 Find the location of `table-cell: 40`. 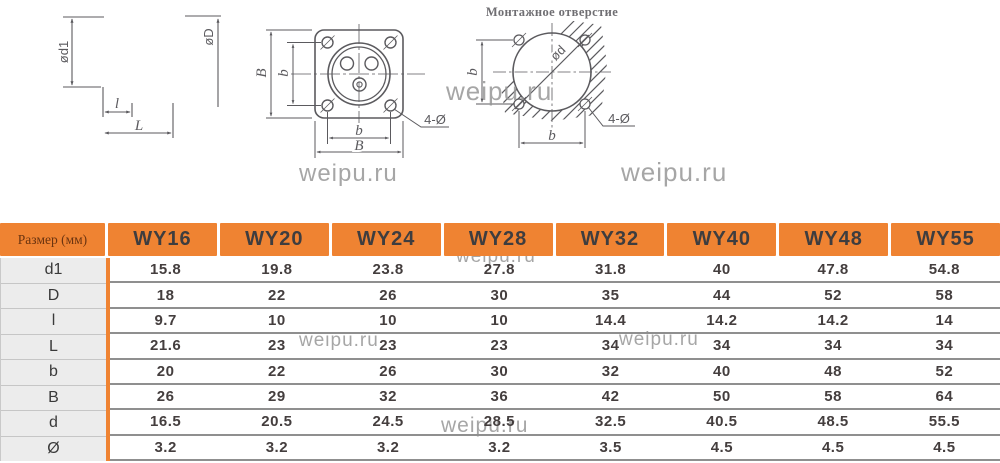

table-cell: 40 is located at coordinates (722, 371).